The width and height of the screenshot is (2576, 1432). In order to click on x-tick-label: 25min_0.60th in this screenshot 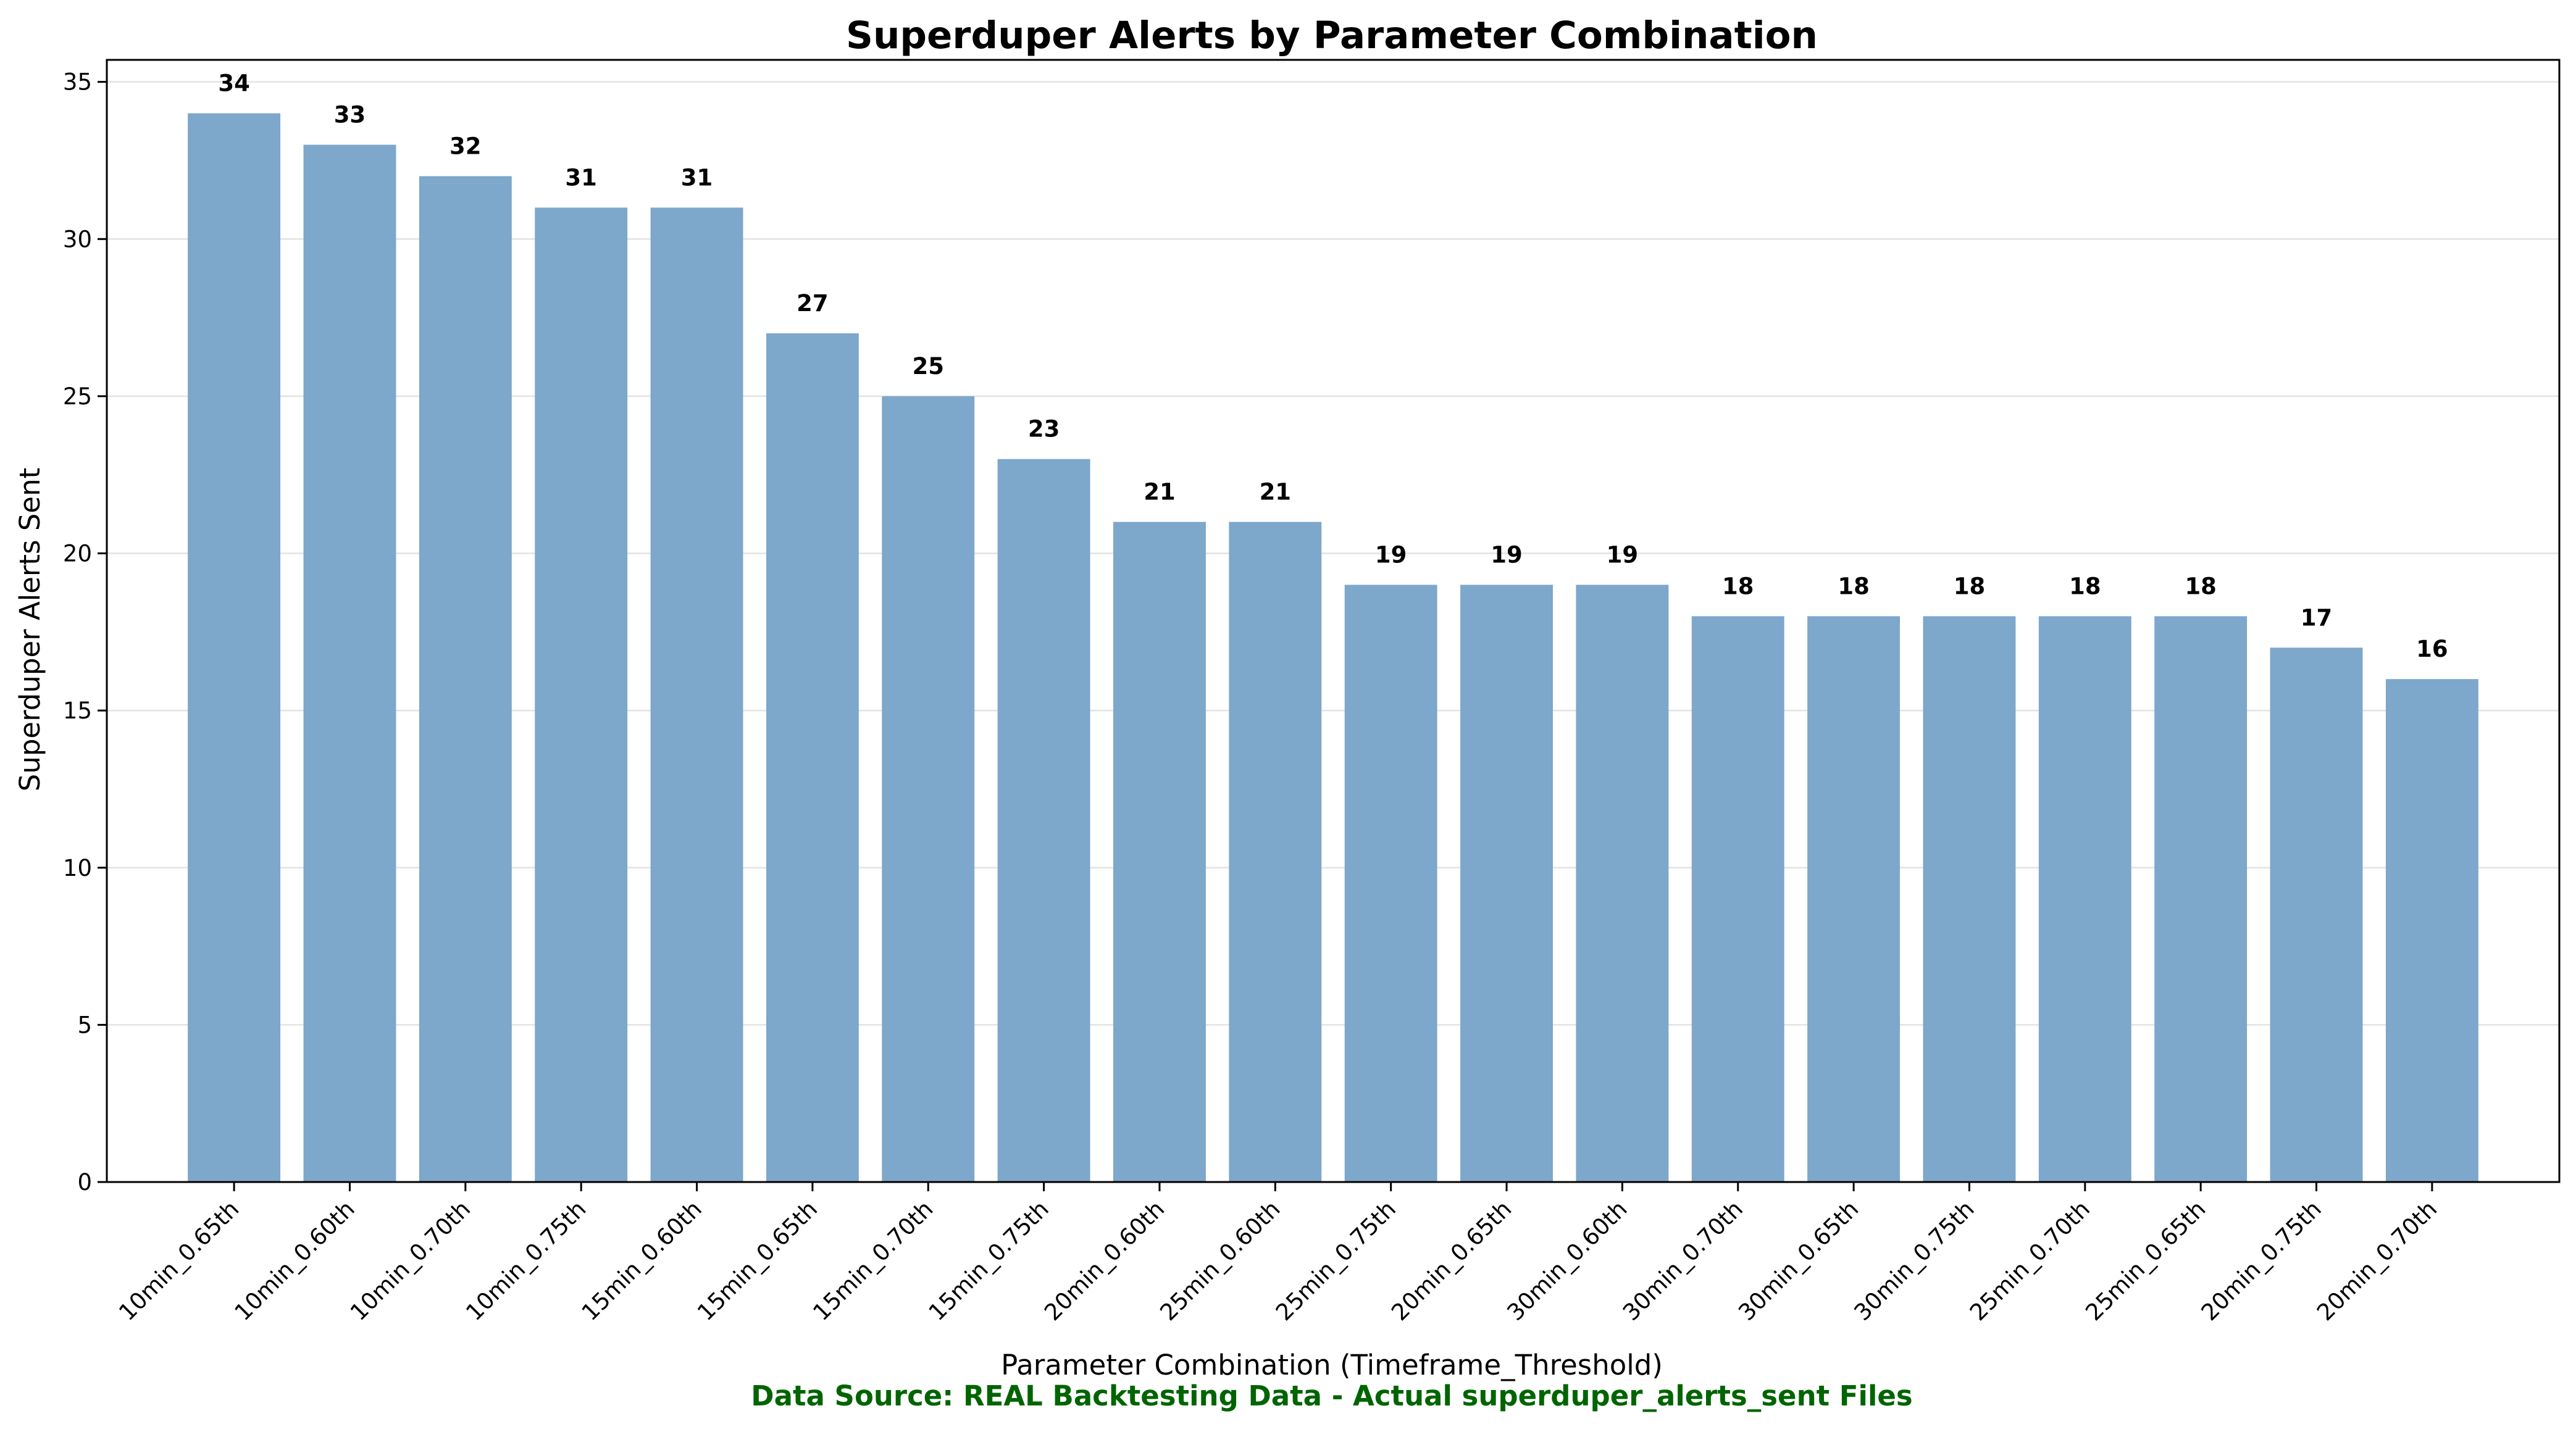, I will do `click(1220, 1261)`.